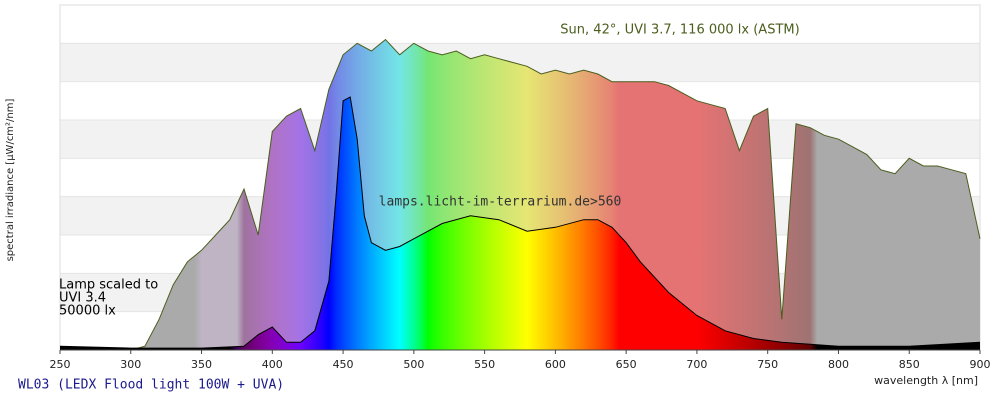 The image size is (1000, 400). What do you see at coordinates (82, 298) in the screenshot?
I see `lamp-annotation: UVI 3.4` at bounding box center [82, 298].